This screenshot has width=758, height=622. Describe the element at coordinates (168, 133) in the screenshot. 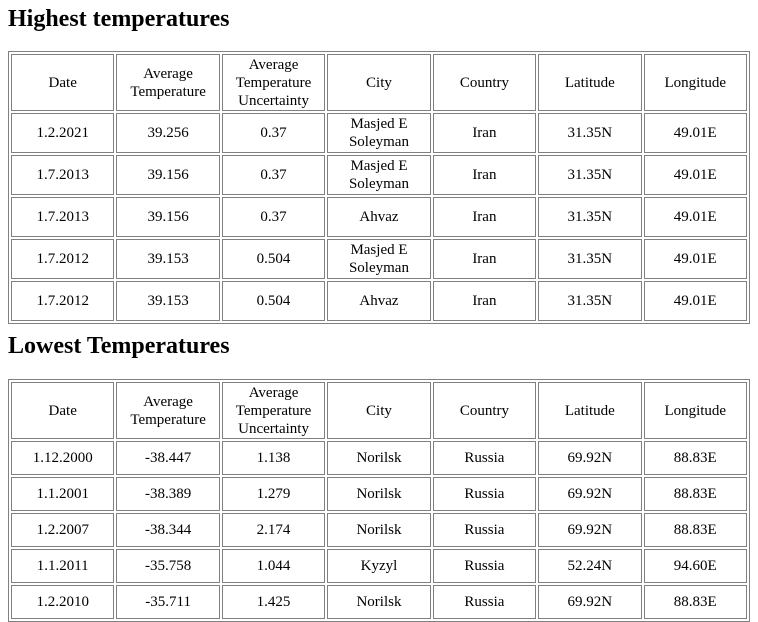

I see `cell-average-temperature: 39.256` at that location.